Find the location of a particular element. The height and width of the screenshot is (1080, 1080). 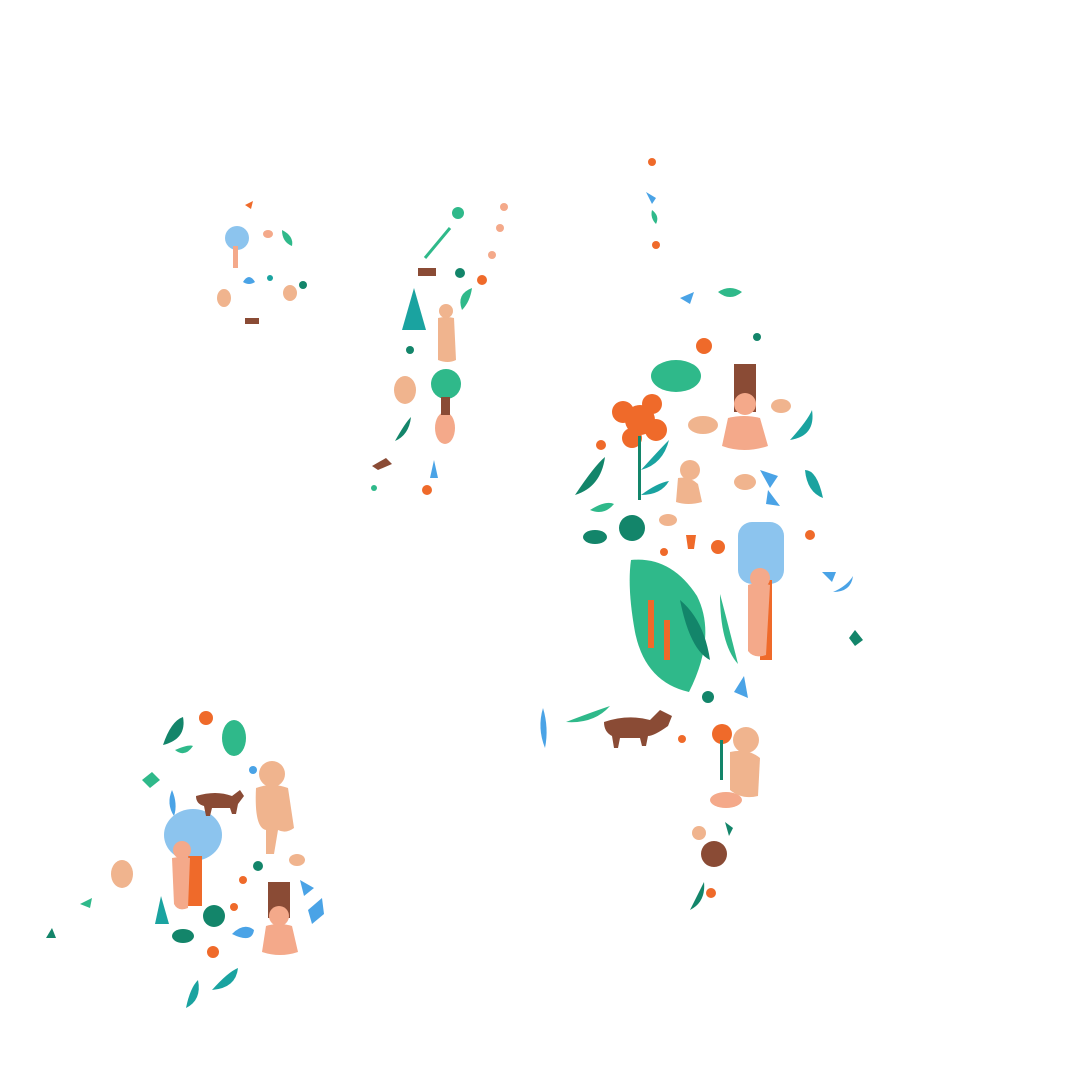

diagonal-strip-cluster is located at coordinates (439, 349).